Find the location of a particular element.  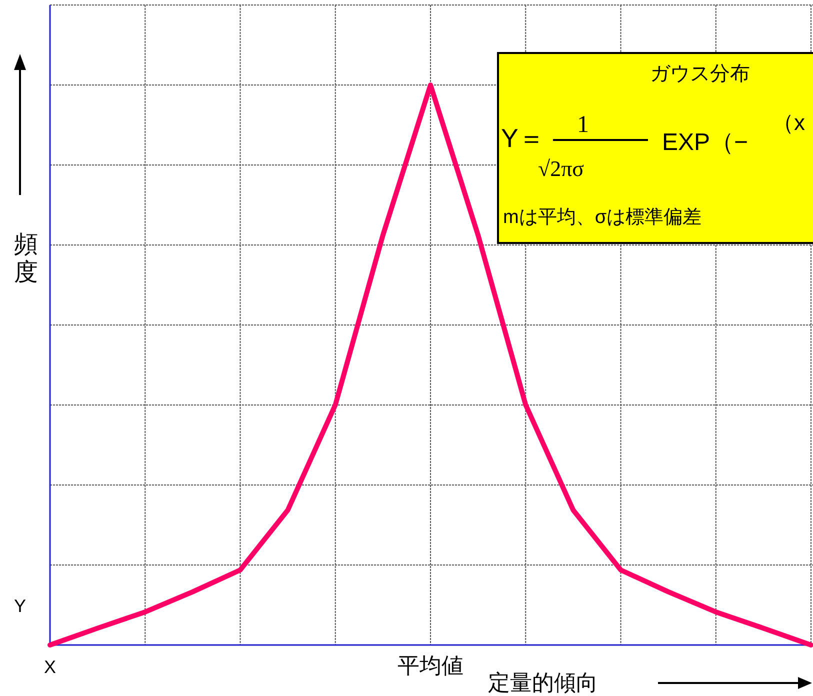

annotation: ガウス分布 is located at coordinates (700, 74).